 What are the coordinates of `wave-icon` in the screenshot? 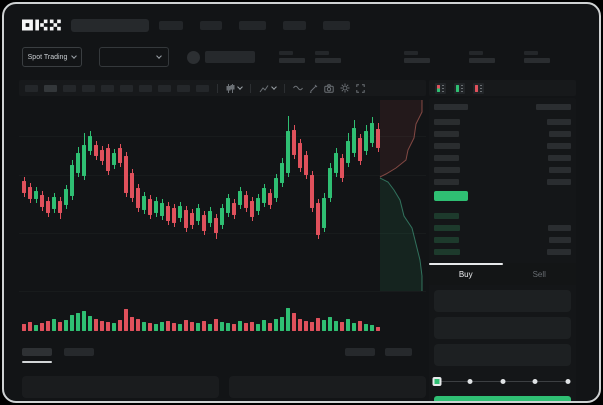 It's located at (298, 88).